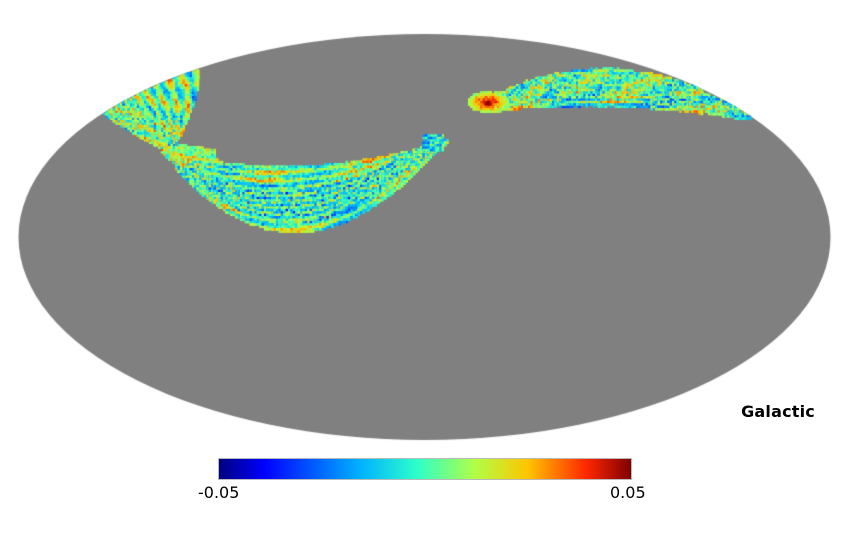 The image size is (850, 540). What do you see at coordinates (219, 492) in the screenshot?
I see `colorbar-min-tick-label: -0.05` at bounding box center [219, 492].